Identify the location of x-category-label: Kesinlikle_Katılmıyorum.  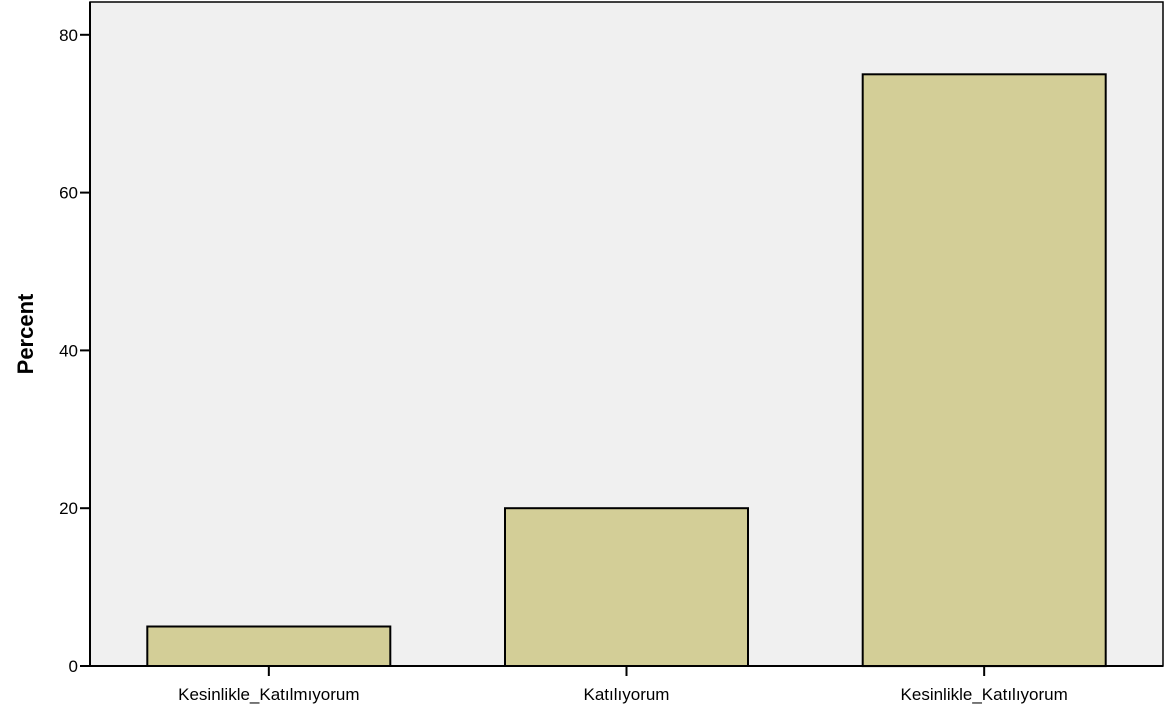
(268, 694).